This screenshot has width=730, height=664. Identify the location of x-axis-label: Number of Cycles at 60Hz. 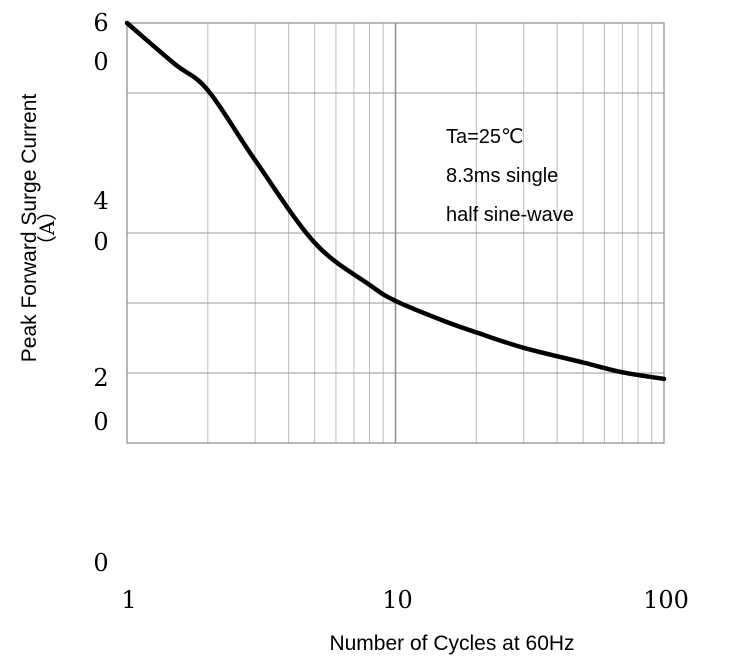
(451, 643).